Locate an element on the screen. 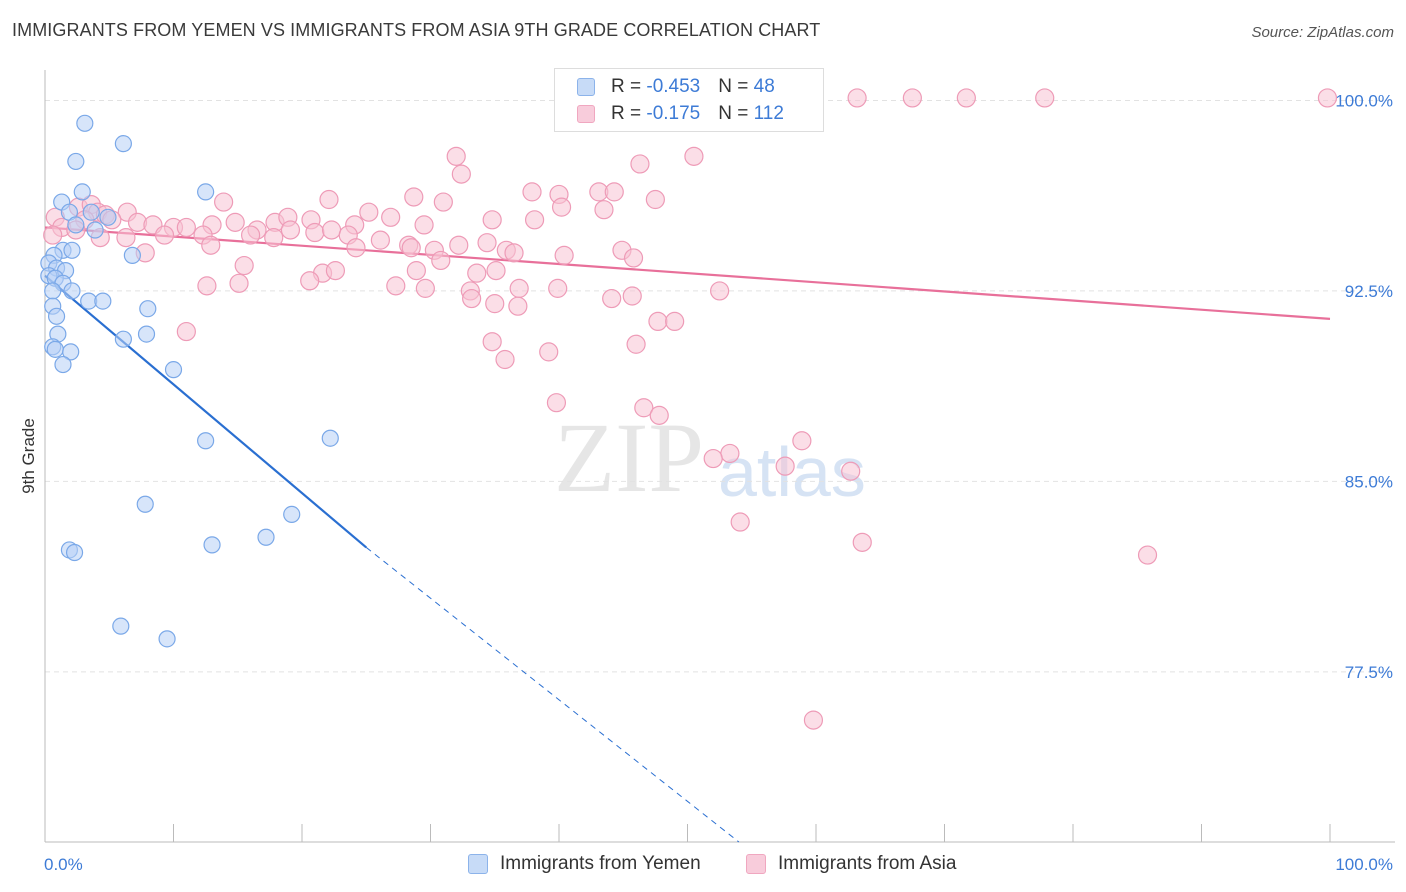  legend-row-asia: R = -0.175 N = 112 is located at coordinates (680, 114).